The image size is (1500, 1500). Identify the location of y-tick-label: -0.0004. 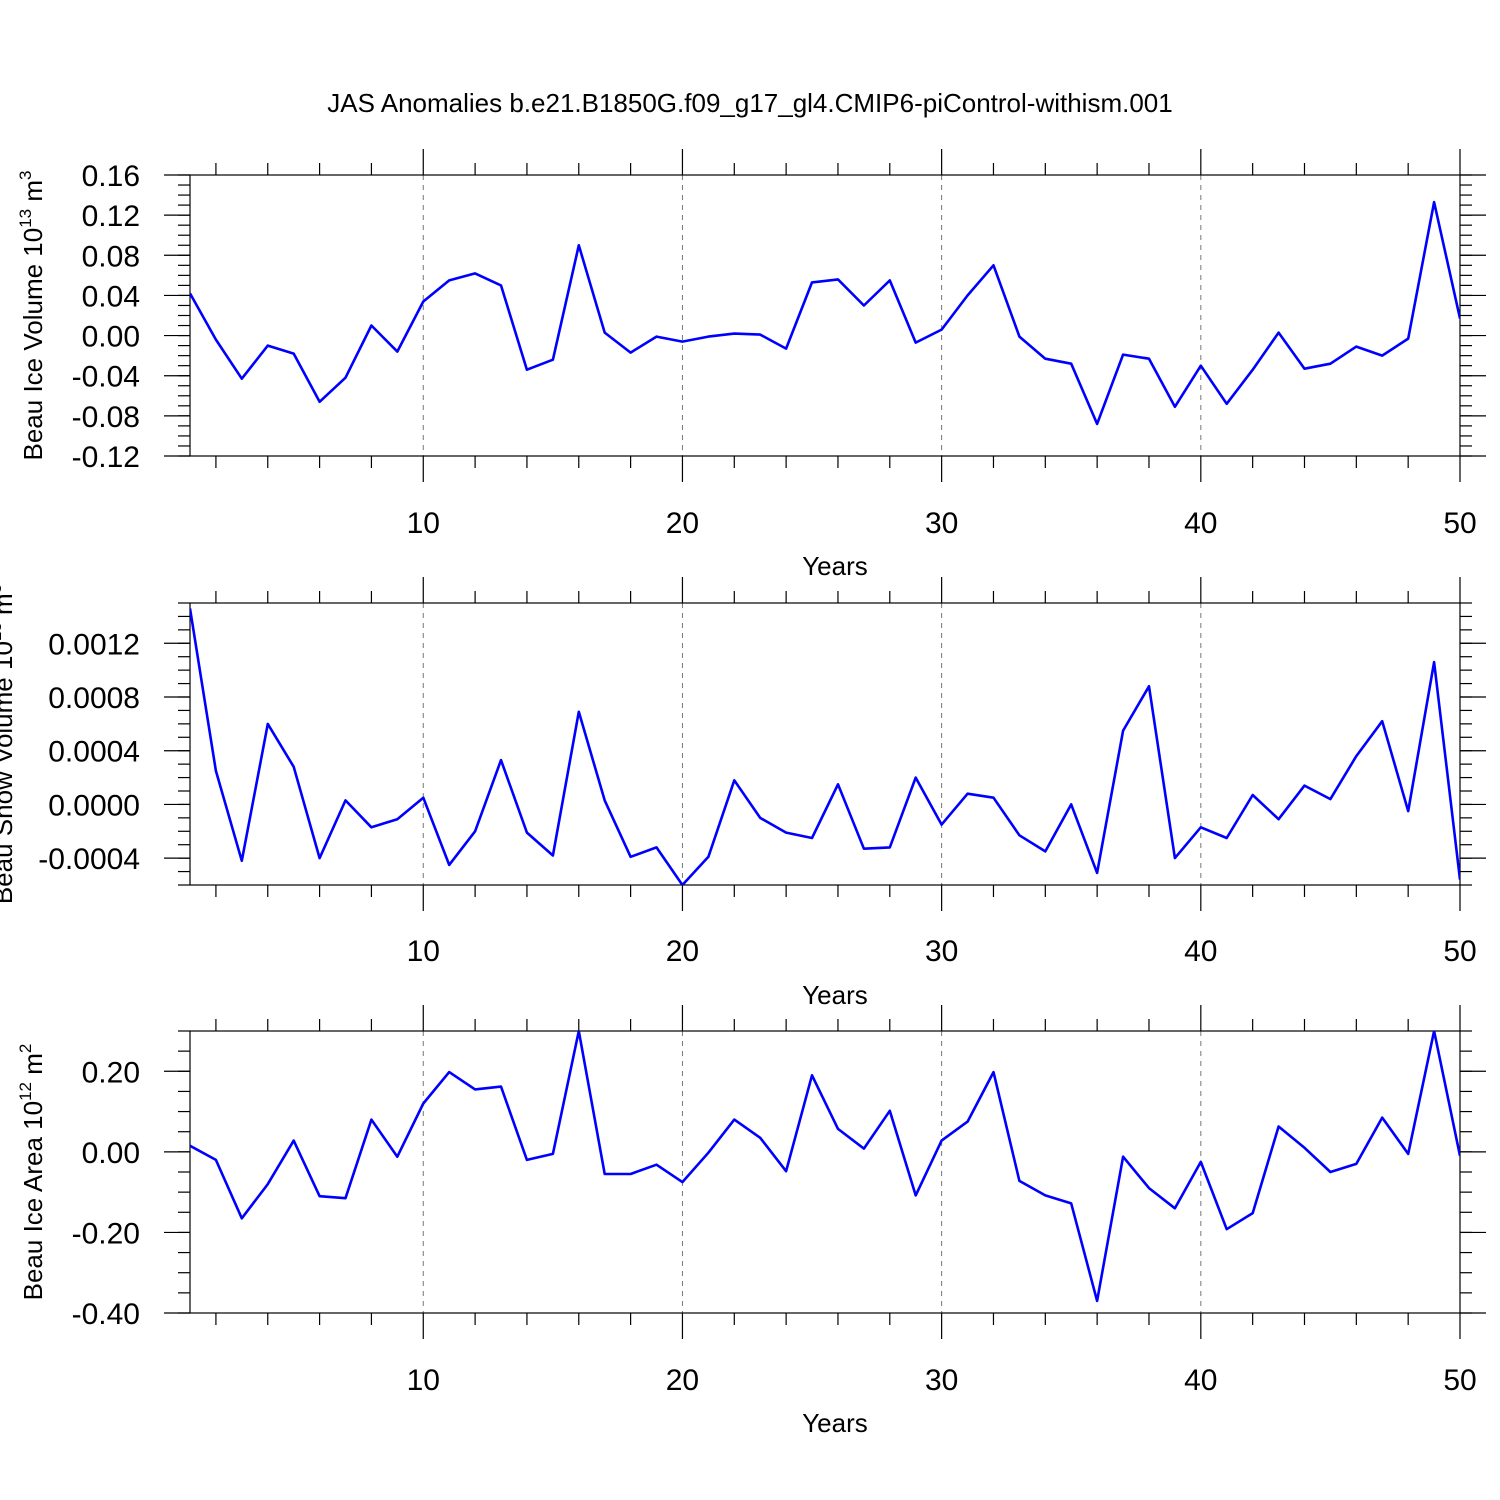
(89, 859).